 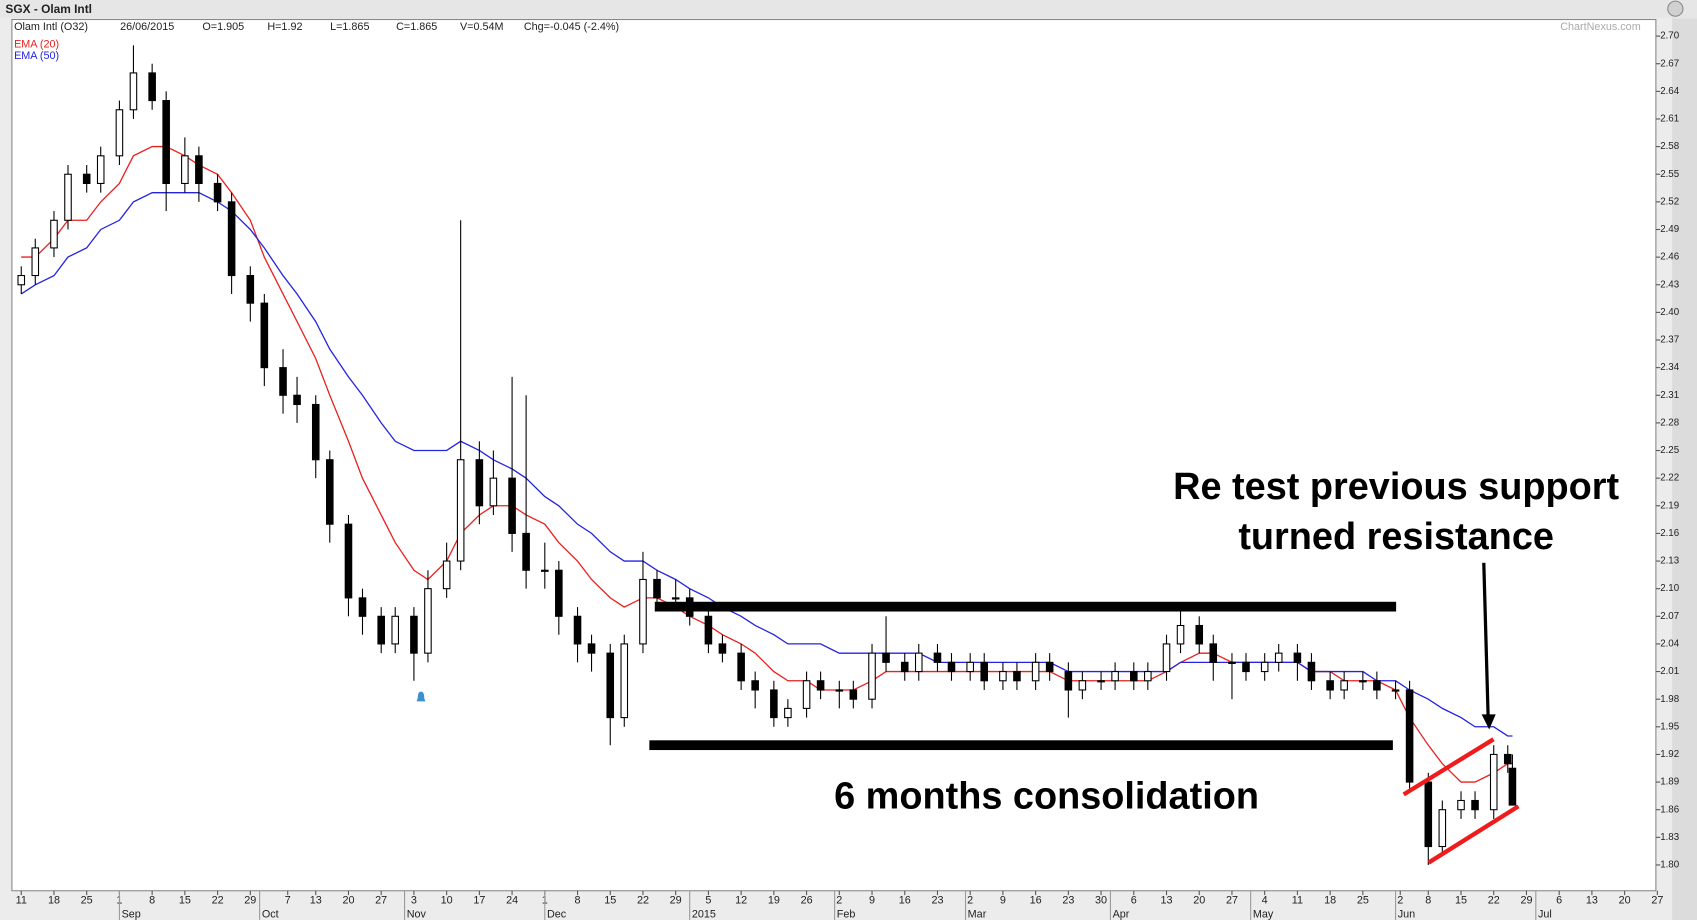 What do you see at coordinates (512, 900) in the screenshot?
I see `x-tick-label: 24` at bounding box center [512, 900].